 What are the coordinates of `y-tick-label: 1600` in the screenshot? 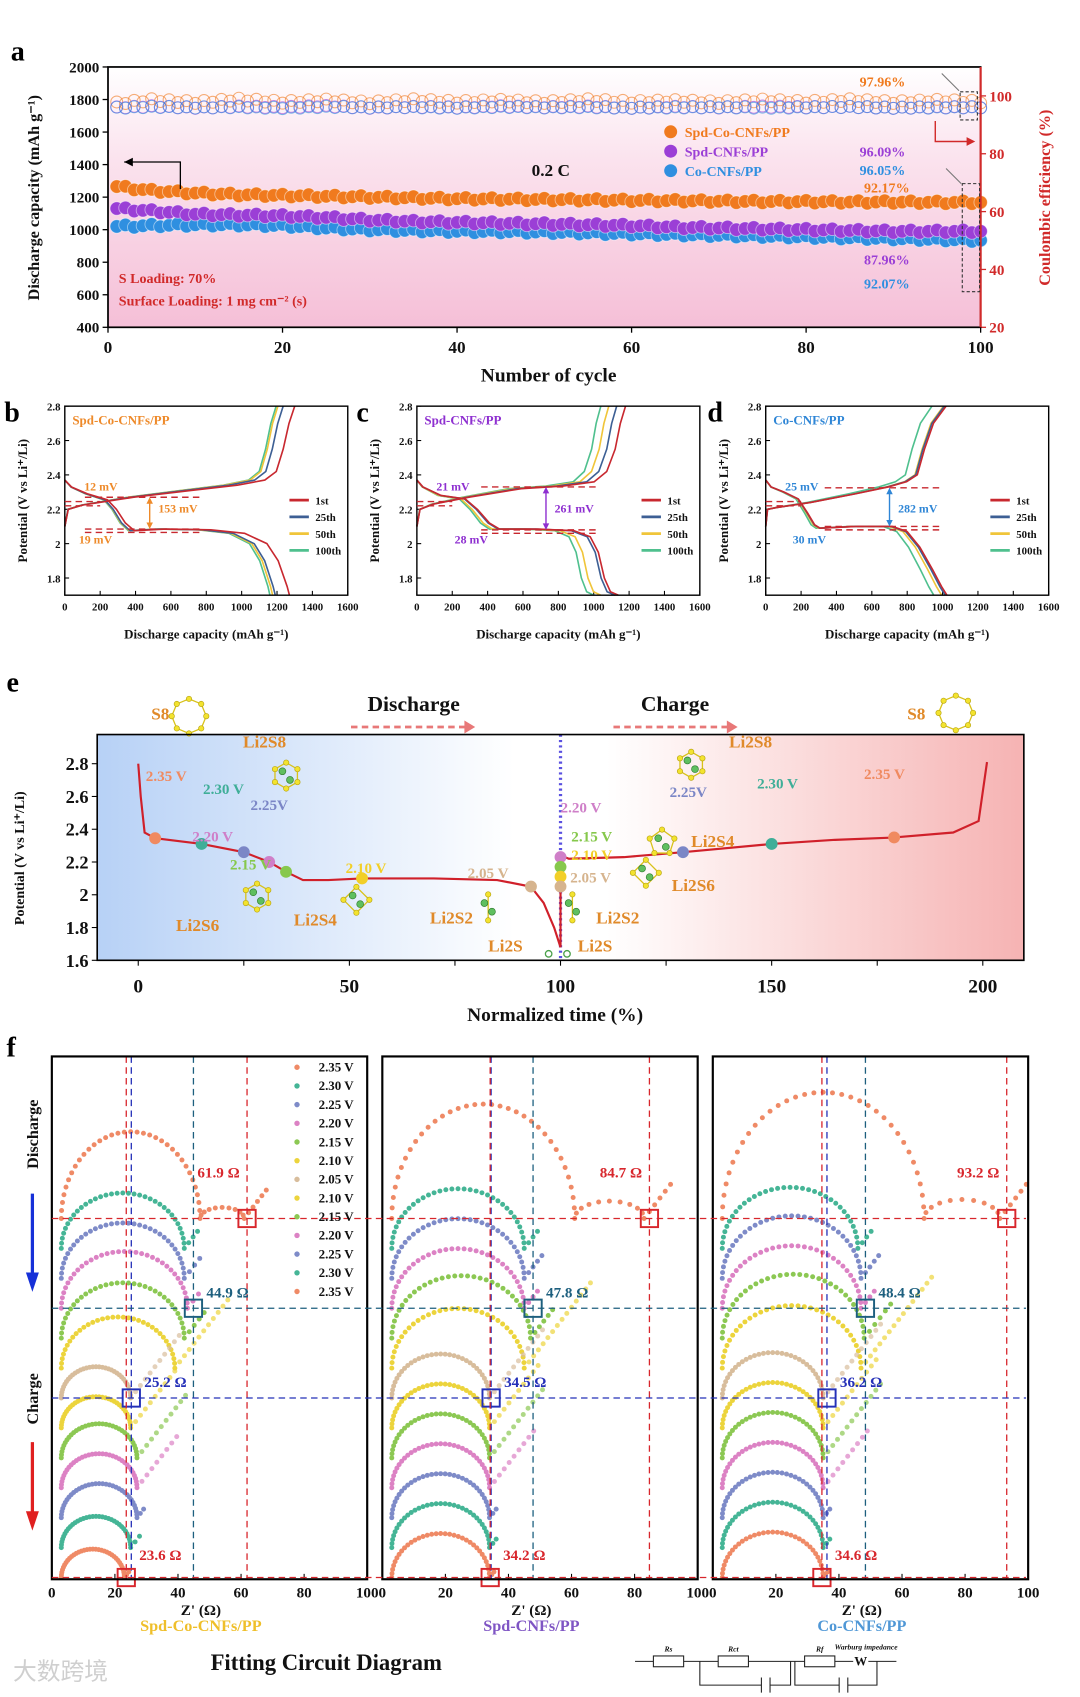 It's located at (84, 133).